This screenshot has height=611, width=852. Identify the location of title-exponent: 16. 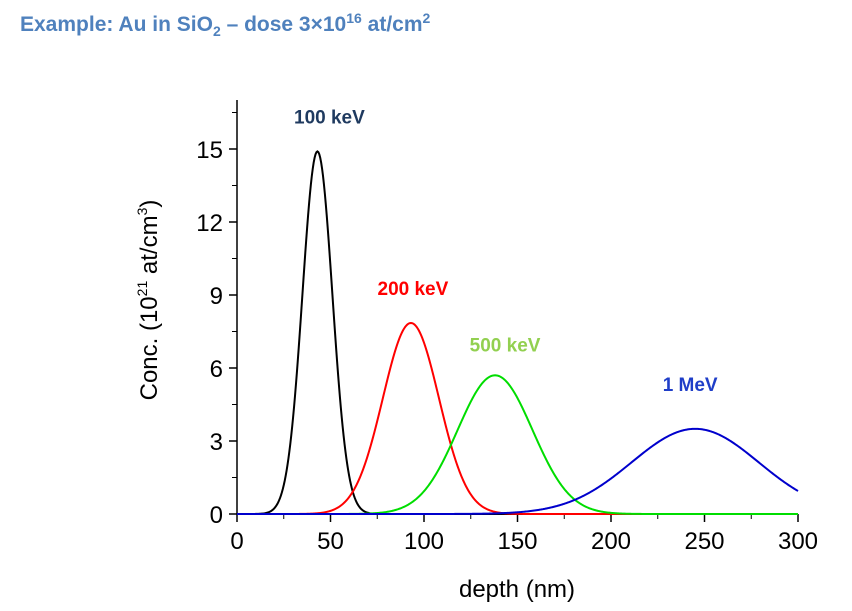
(354, 18).